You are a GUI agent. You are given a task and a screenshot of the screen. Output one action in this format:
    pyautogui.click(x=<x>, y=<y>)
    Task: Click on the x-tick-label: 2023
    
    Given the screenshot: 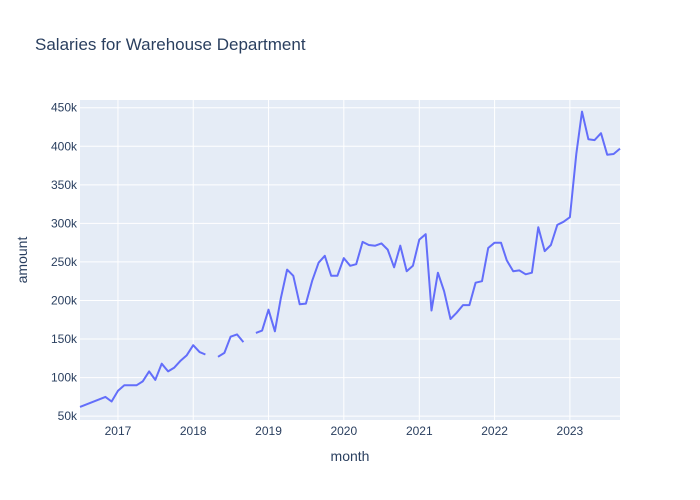 What is the action you would take?
    pyautogui.click(x=570, y=431)
    